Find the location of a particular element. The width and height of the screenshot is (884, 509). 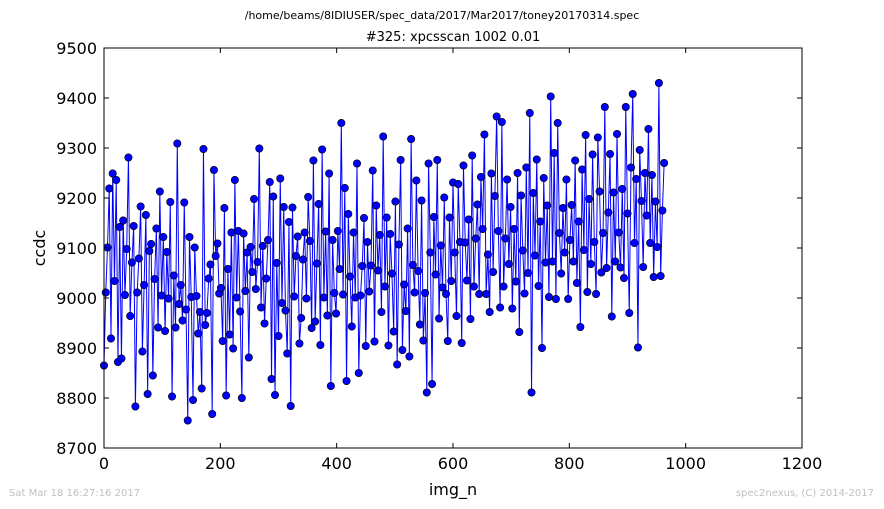

x-tick-label: 800 is located at coordinates (569, 463).